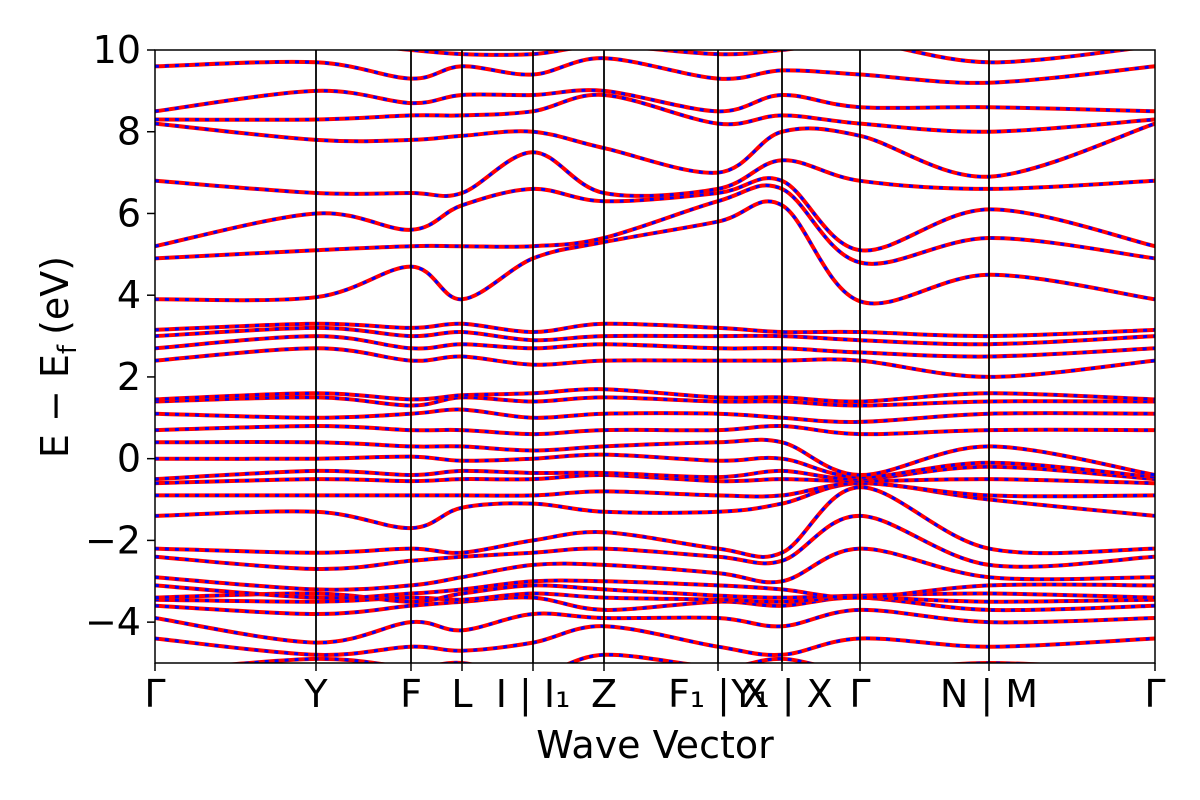 Image resolution: width=1200 pixels, height=800 pixels. What do you see at coordinates (55, 295) in the screenshot?
I see `y-axis-title-unit: (eV)` at bounding box center [55, 295].